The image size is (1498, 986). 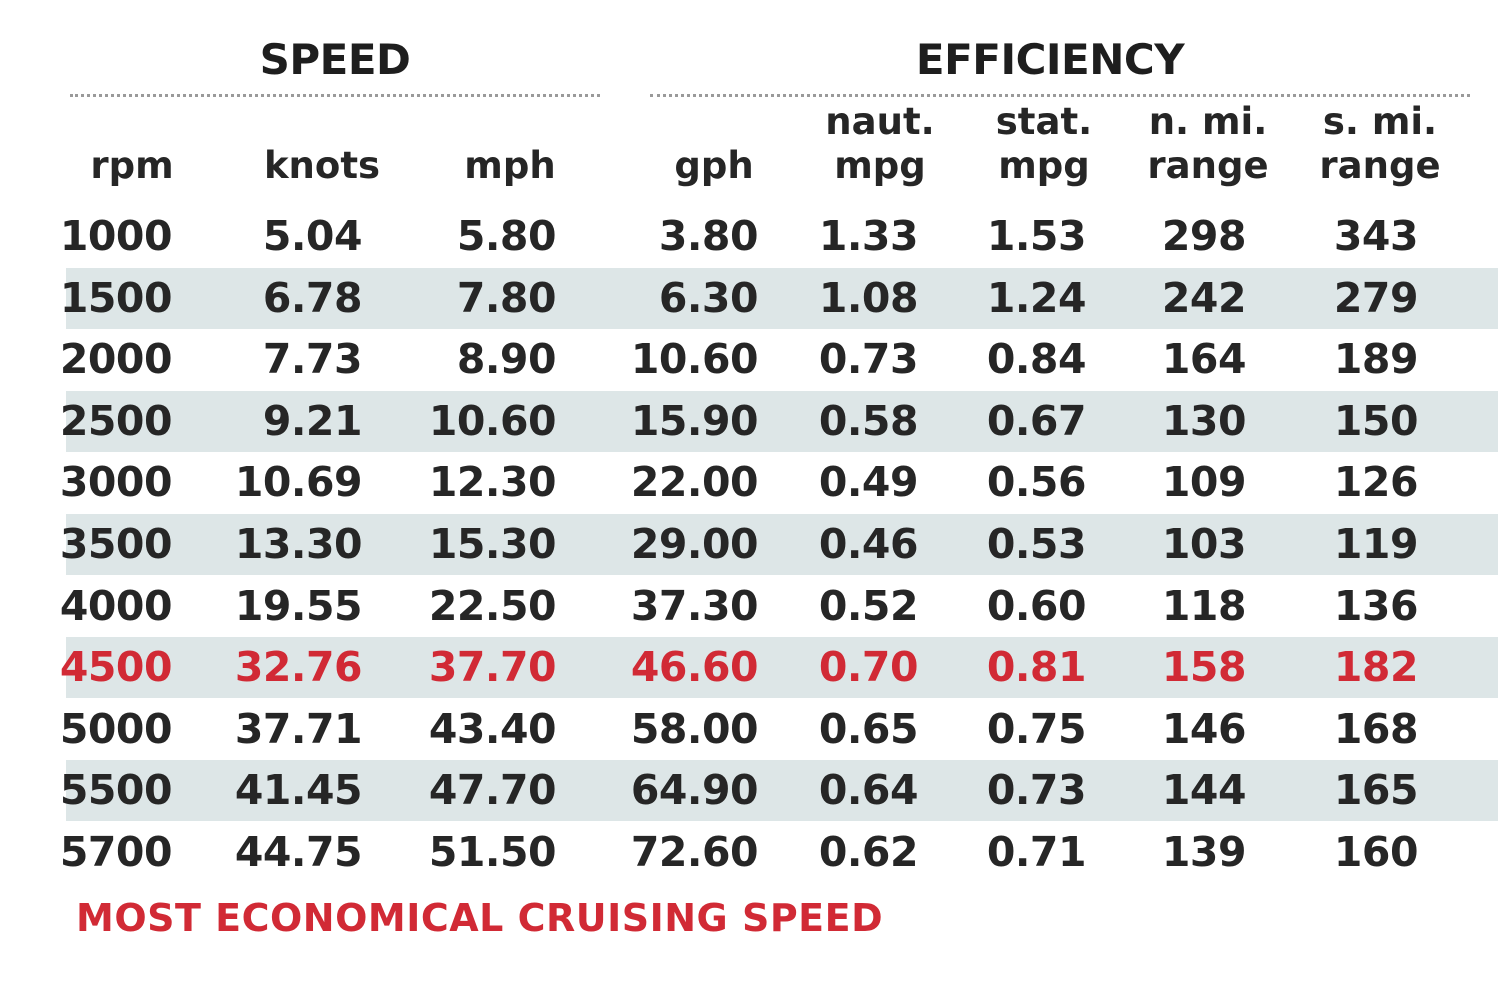 What do you see at coordinates (312, 359) in the screenshot?
I see `table-cell: 7.73` at bounding box center [312, 359].